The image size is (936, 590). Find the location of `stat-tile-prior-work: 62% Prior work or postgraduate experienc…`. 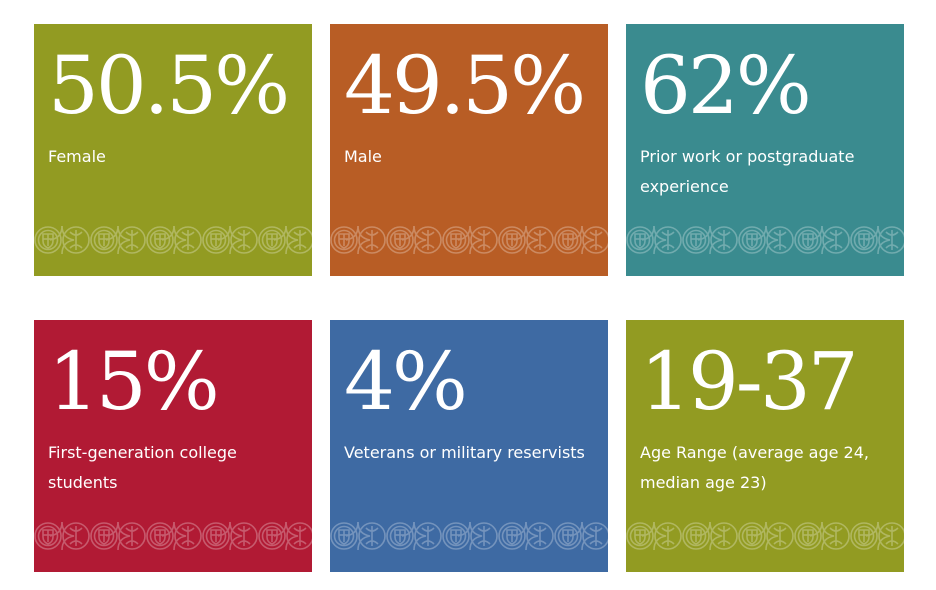

stat-tile-prior-work: 62% Prior work or postgraduate experienc… is located at coordinates (765, 150).